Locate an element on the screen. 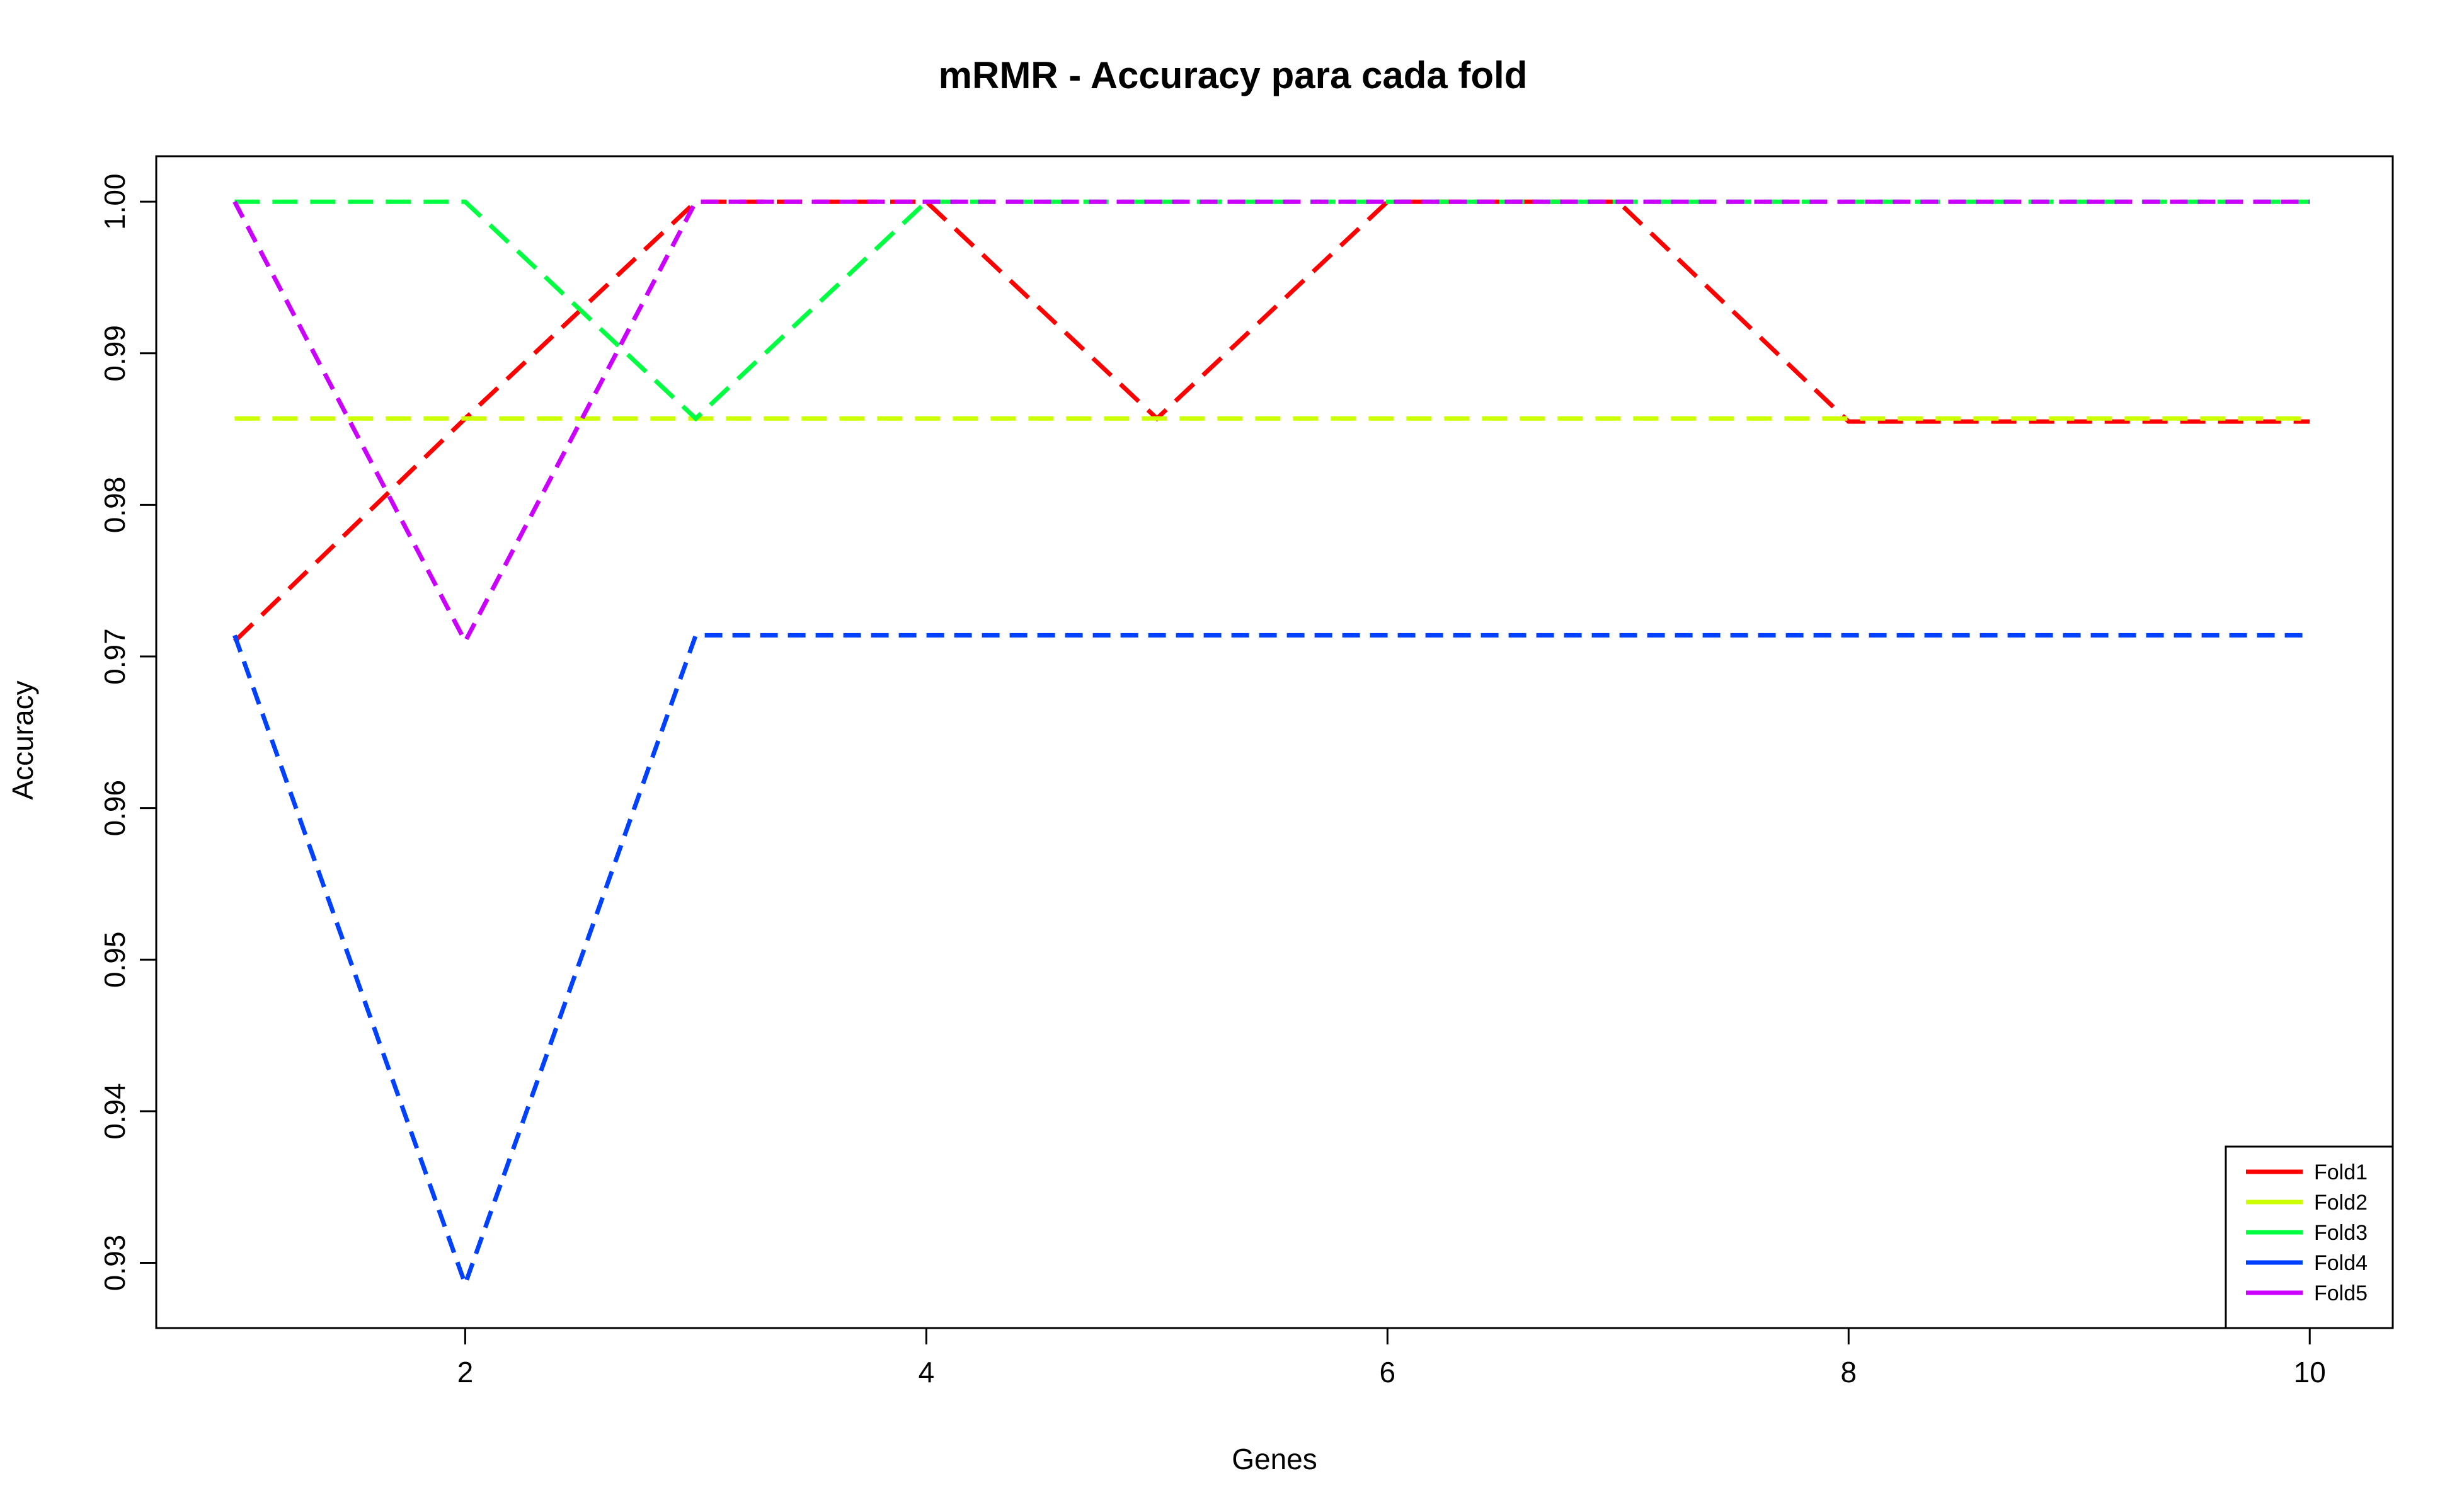 The image size is (2457, 1512). y-tick-label: 0.93 is located at coordinates (114, 1263).